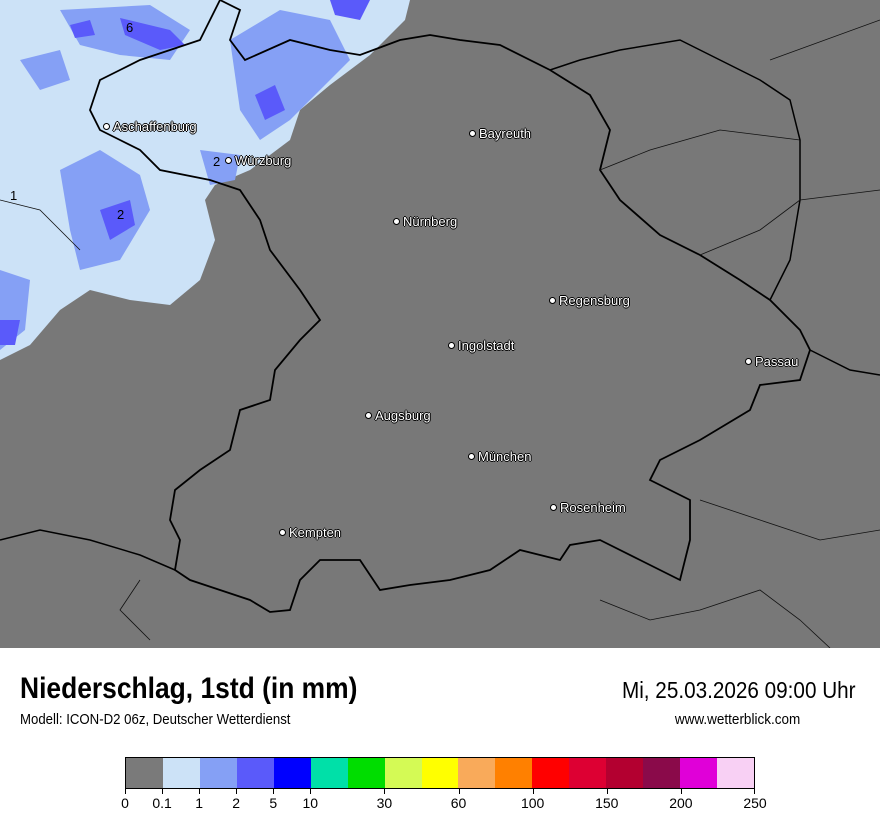 The height and width of the screenshot is (830, 880). Describe the element at coordinates (675, 170) in the screenshot. I see `czech-border` at that location.